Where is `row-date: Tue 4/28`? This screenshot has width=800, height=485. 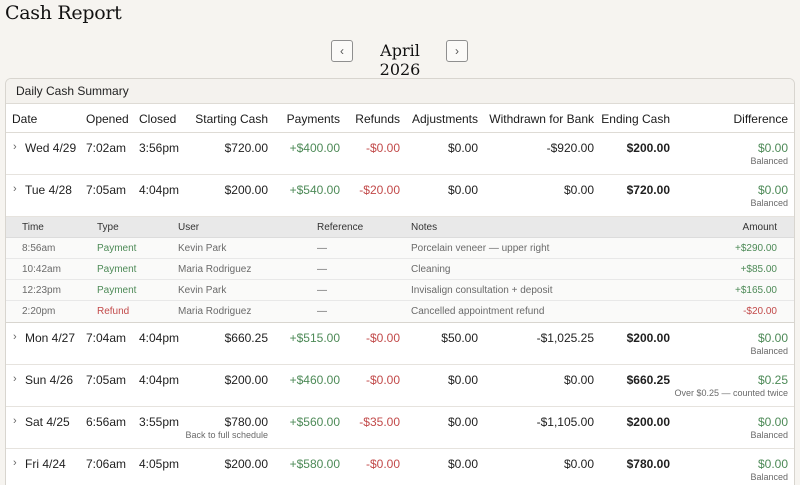
row-date: Tue 4/28 is located at coordinates (48, 190).